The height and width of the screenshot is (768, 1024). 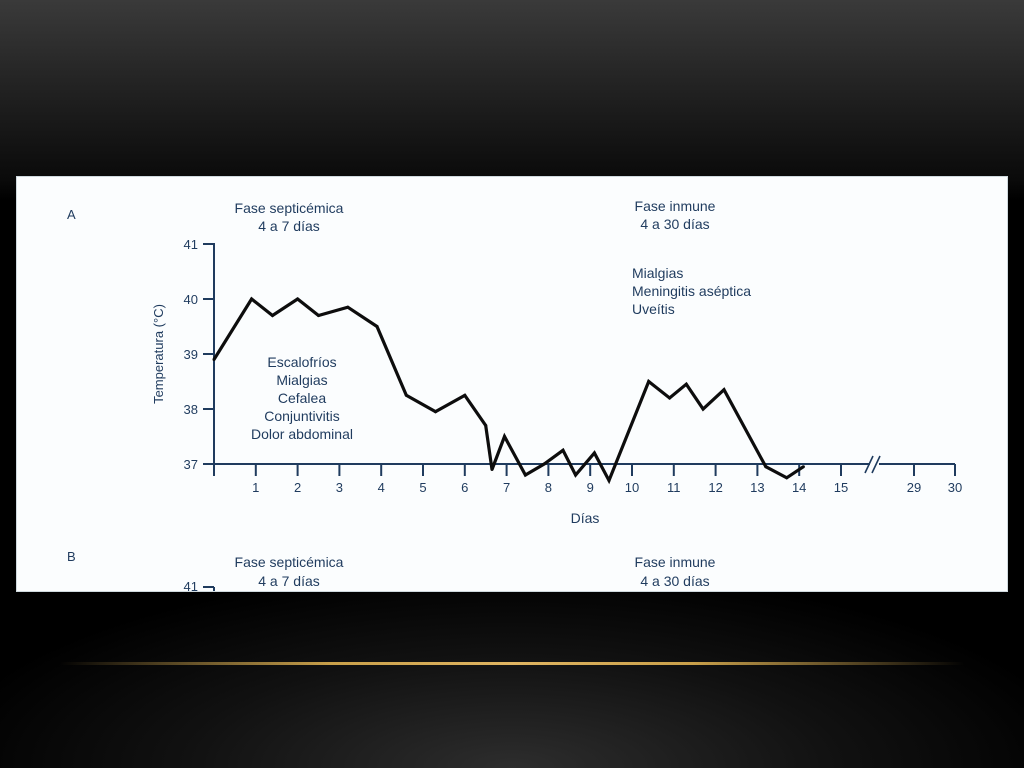 What do you see at coordinates (199, 354) in the screenshot?
I see `y-ticks: 37 38 39 40 41` at bounding box center [199, 354].